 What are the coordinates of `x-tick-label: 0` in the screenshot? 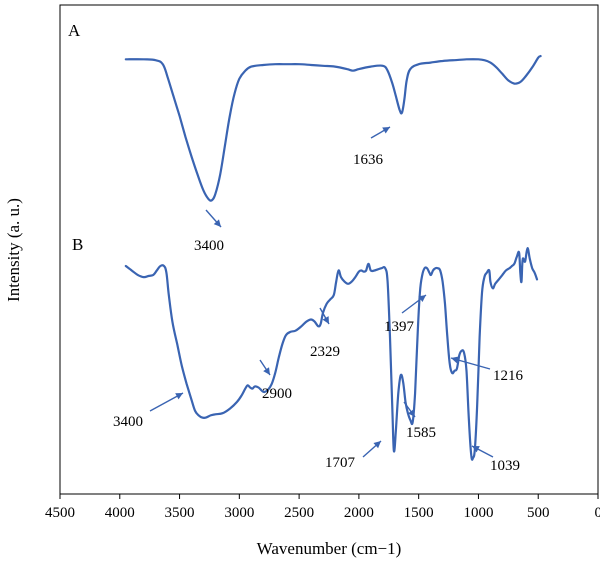 It's located at (597, 513).